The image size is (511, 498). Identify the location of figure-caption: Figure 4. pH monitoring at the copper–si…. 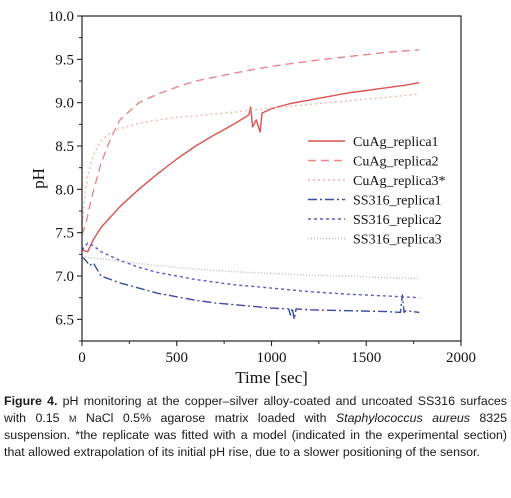
(255, 426).